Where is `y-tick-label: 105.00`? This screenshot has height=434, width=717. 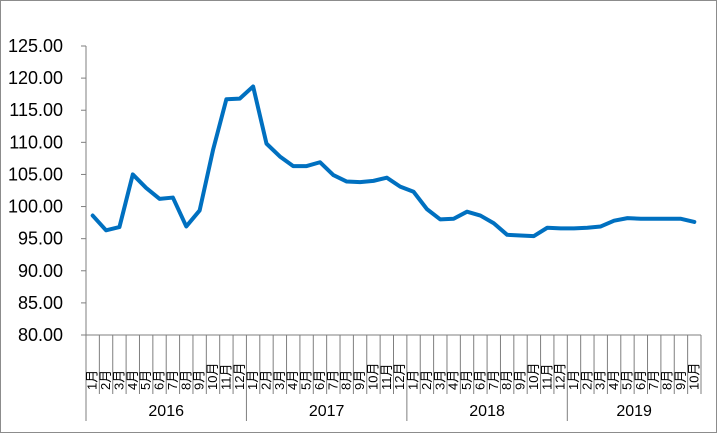 y-tick-label: 105.00 is located at coordinates (35, 174).